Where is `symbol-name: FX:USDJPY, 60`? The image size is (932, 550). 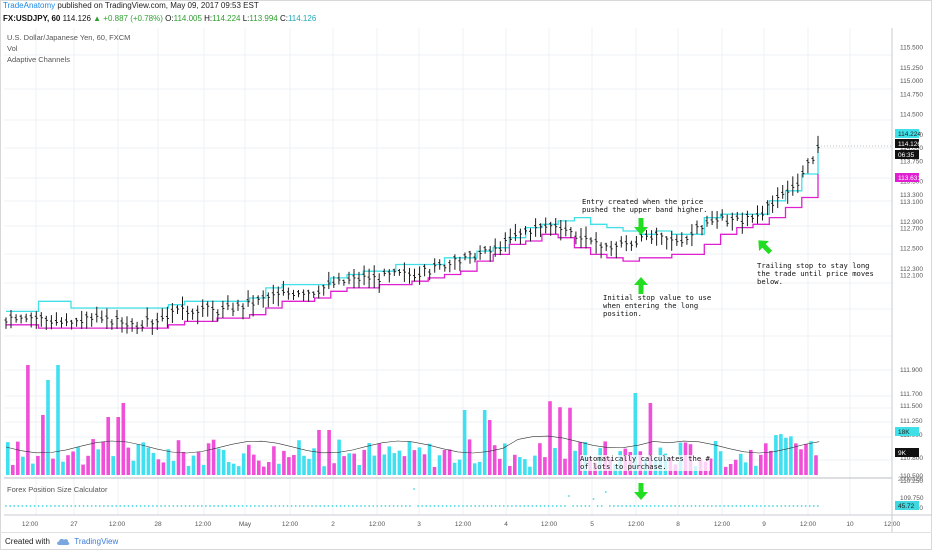
symbol-name: FX:USDJPY, 60 is located at coordinates (32, 18).